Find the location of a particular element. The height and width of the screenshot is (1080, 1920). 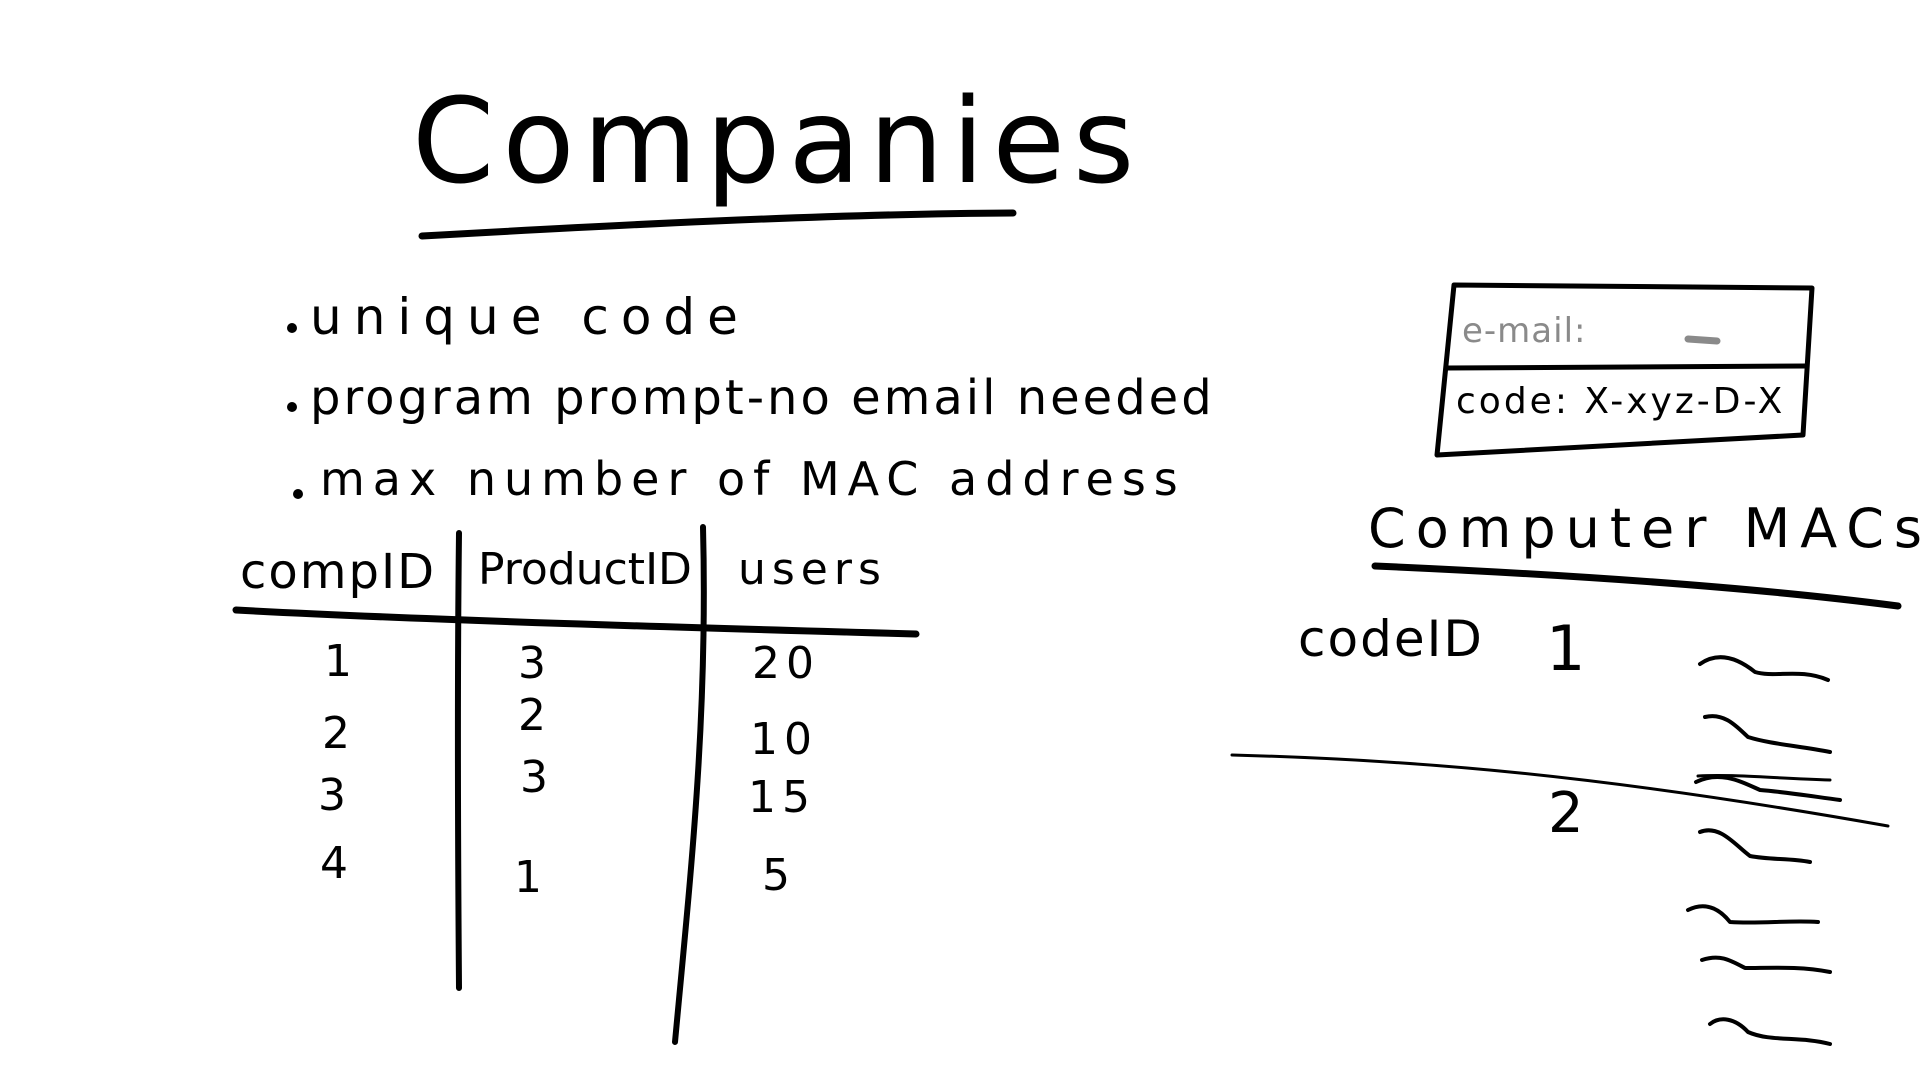

table-cell-productid: 1 is located at coordinates (528, 877).